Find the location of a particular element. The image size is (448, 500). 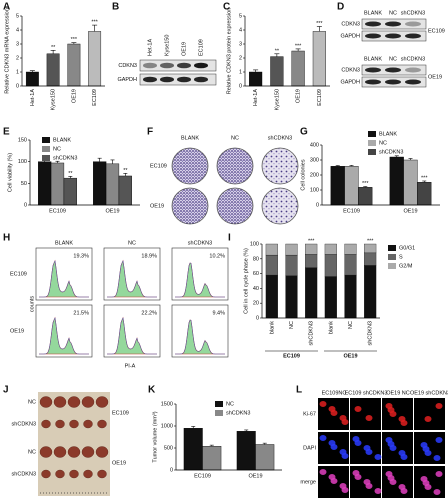

percentage: 21.5% is located at coordinates (81, 313).